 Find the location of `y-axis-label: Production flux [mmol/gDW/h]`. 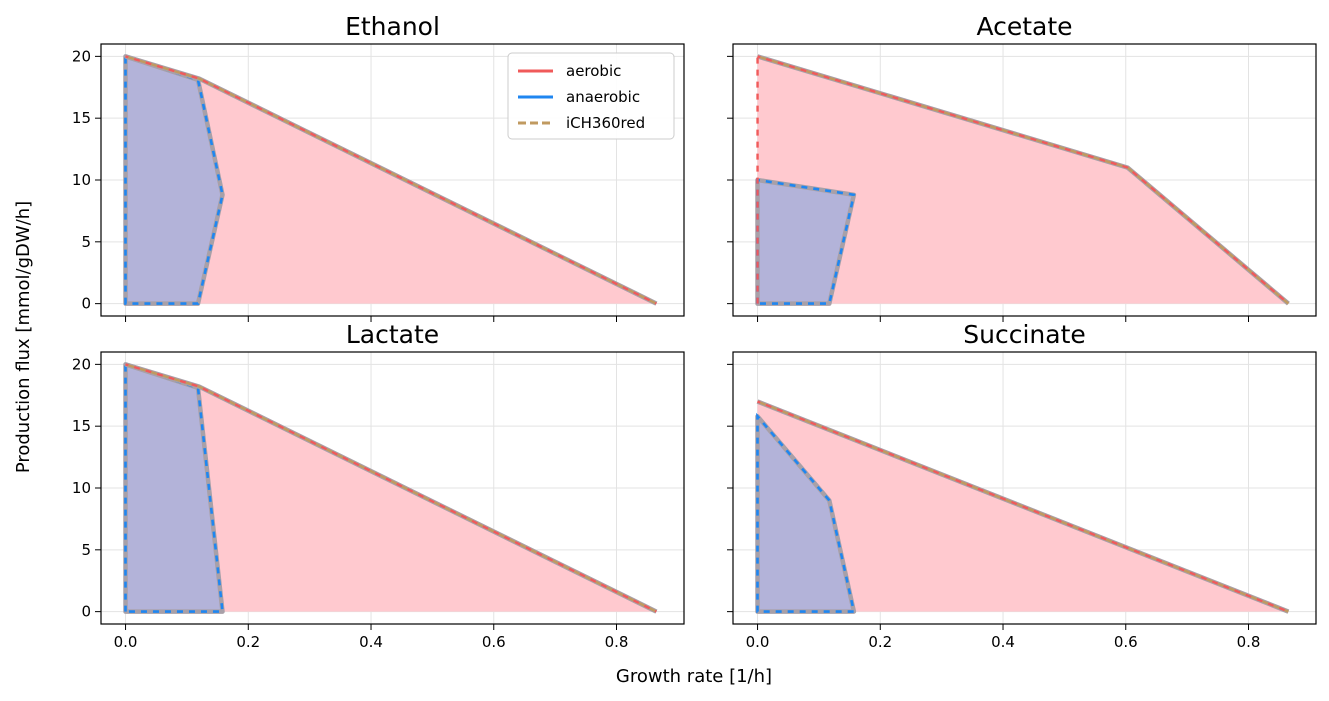

y-axis-label: Production flux [mmol/gDW/h] is located at coordinates (23, 337).